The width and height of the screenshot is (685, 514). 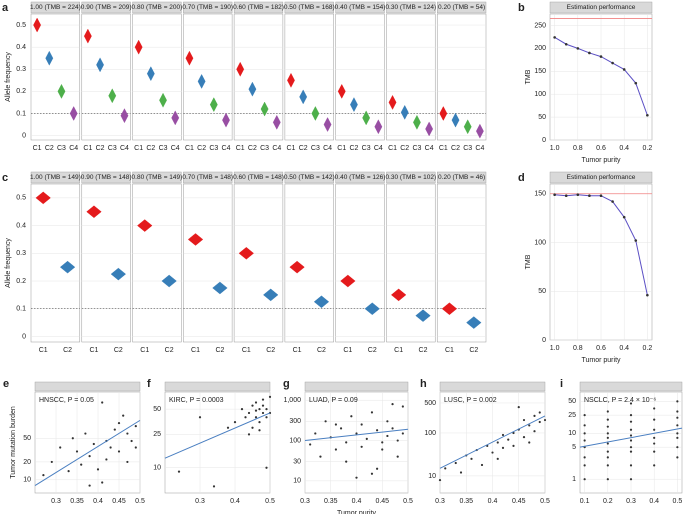 I want to click on y-tick-label: 0.4, so click(x=21, y=225).